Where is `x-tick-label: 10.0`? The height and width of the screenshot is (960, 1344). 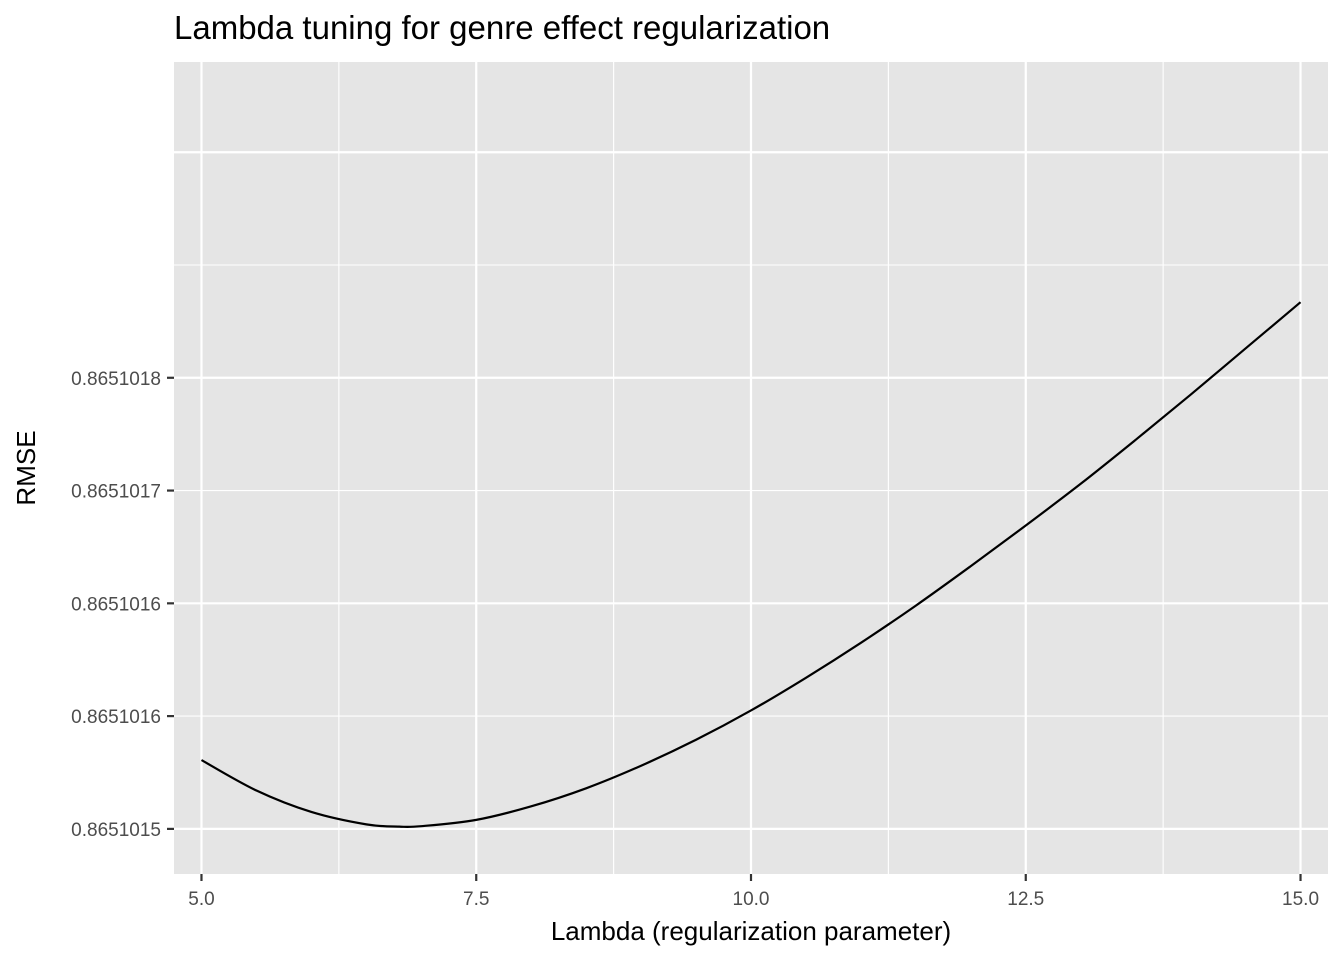 x-tick-label: 10.0 is located at coordinates (751, 899).